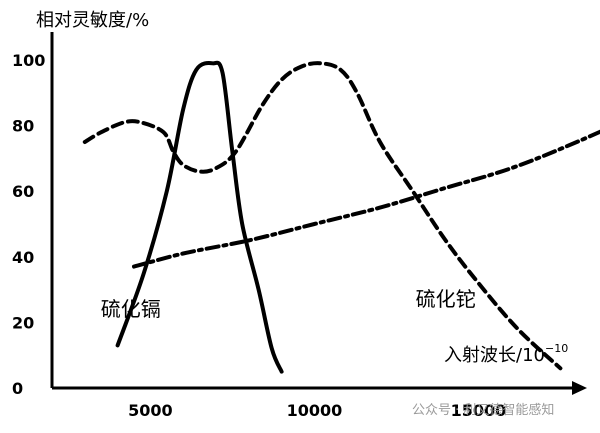 This screenshot has height=433, width=600. What do you see at coordinates (479, 410) in the screenshot?
I see `x-tick-label: 15000` at bounding box center [479, 410].